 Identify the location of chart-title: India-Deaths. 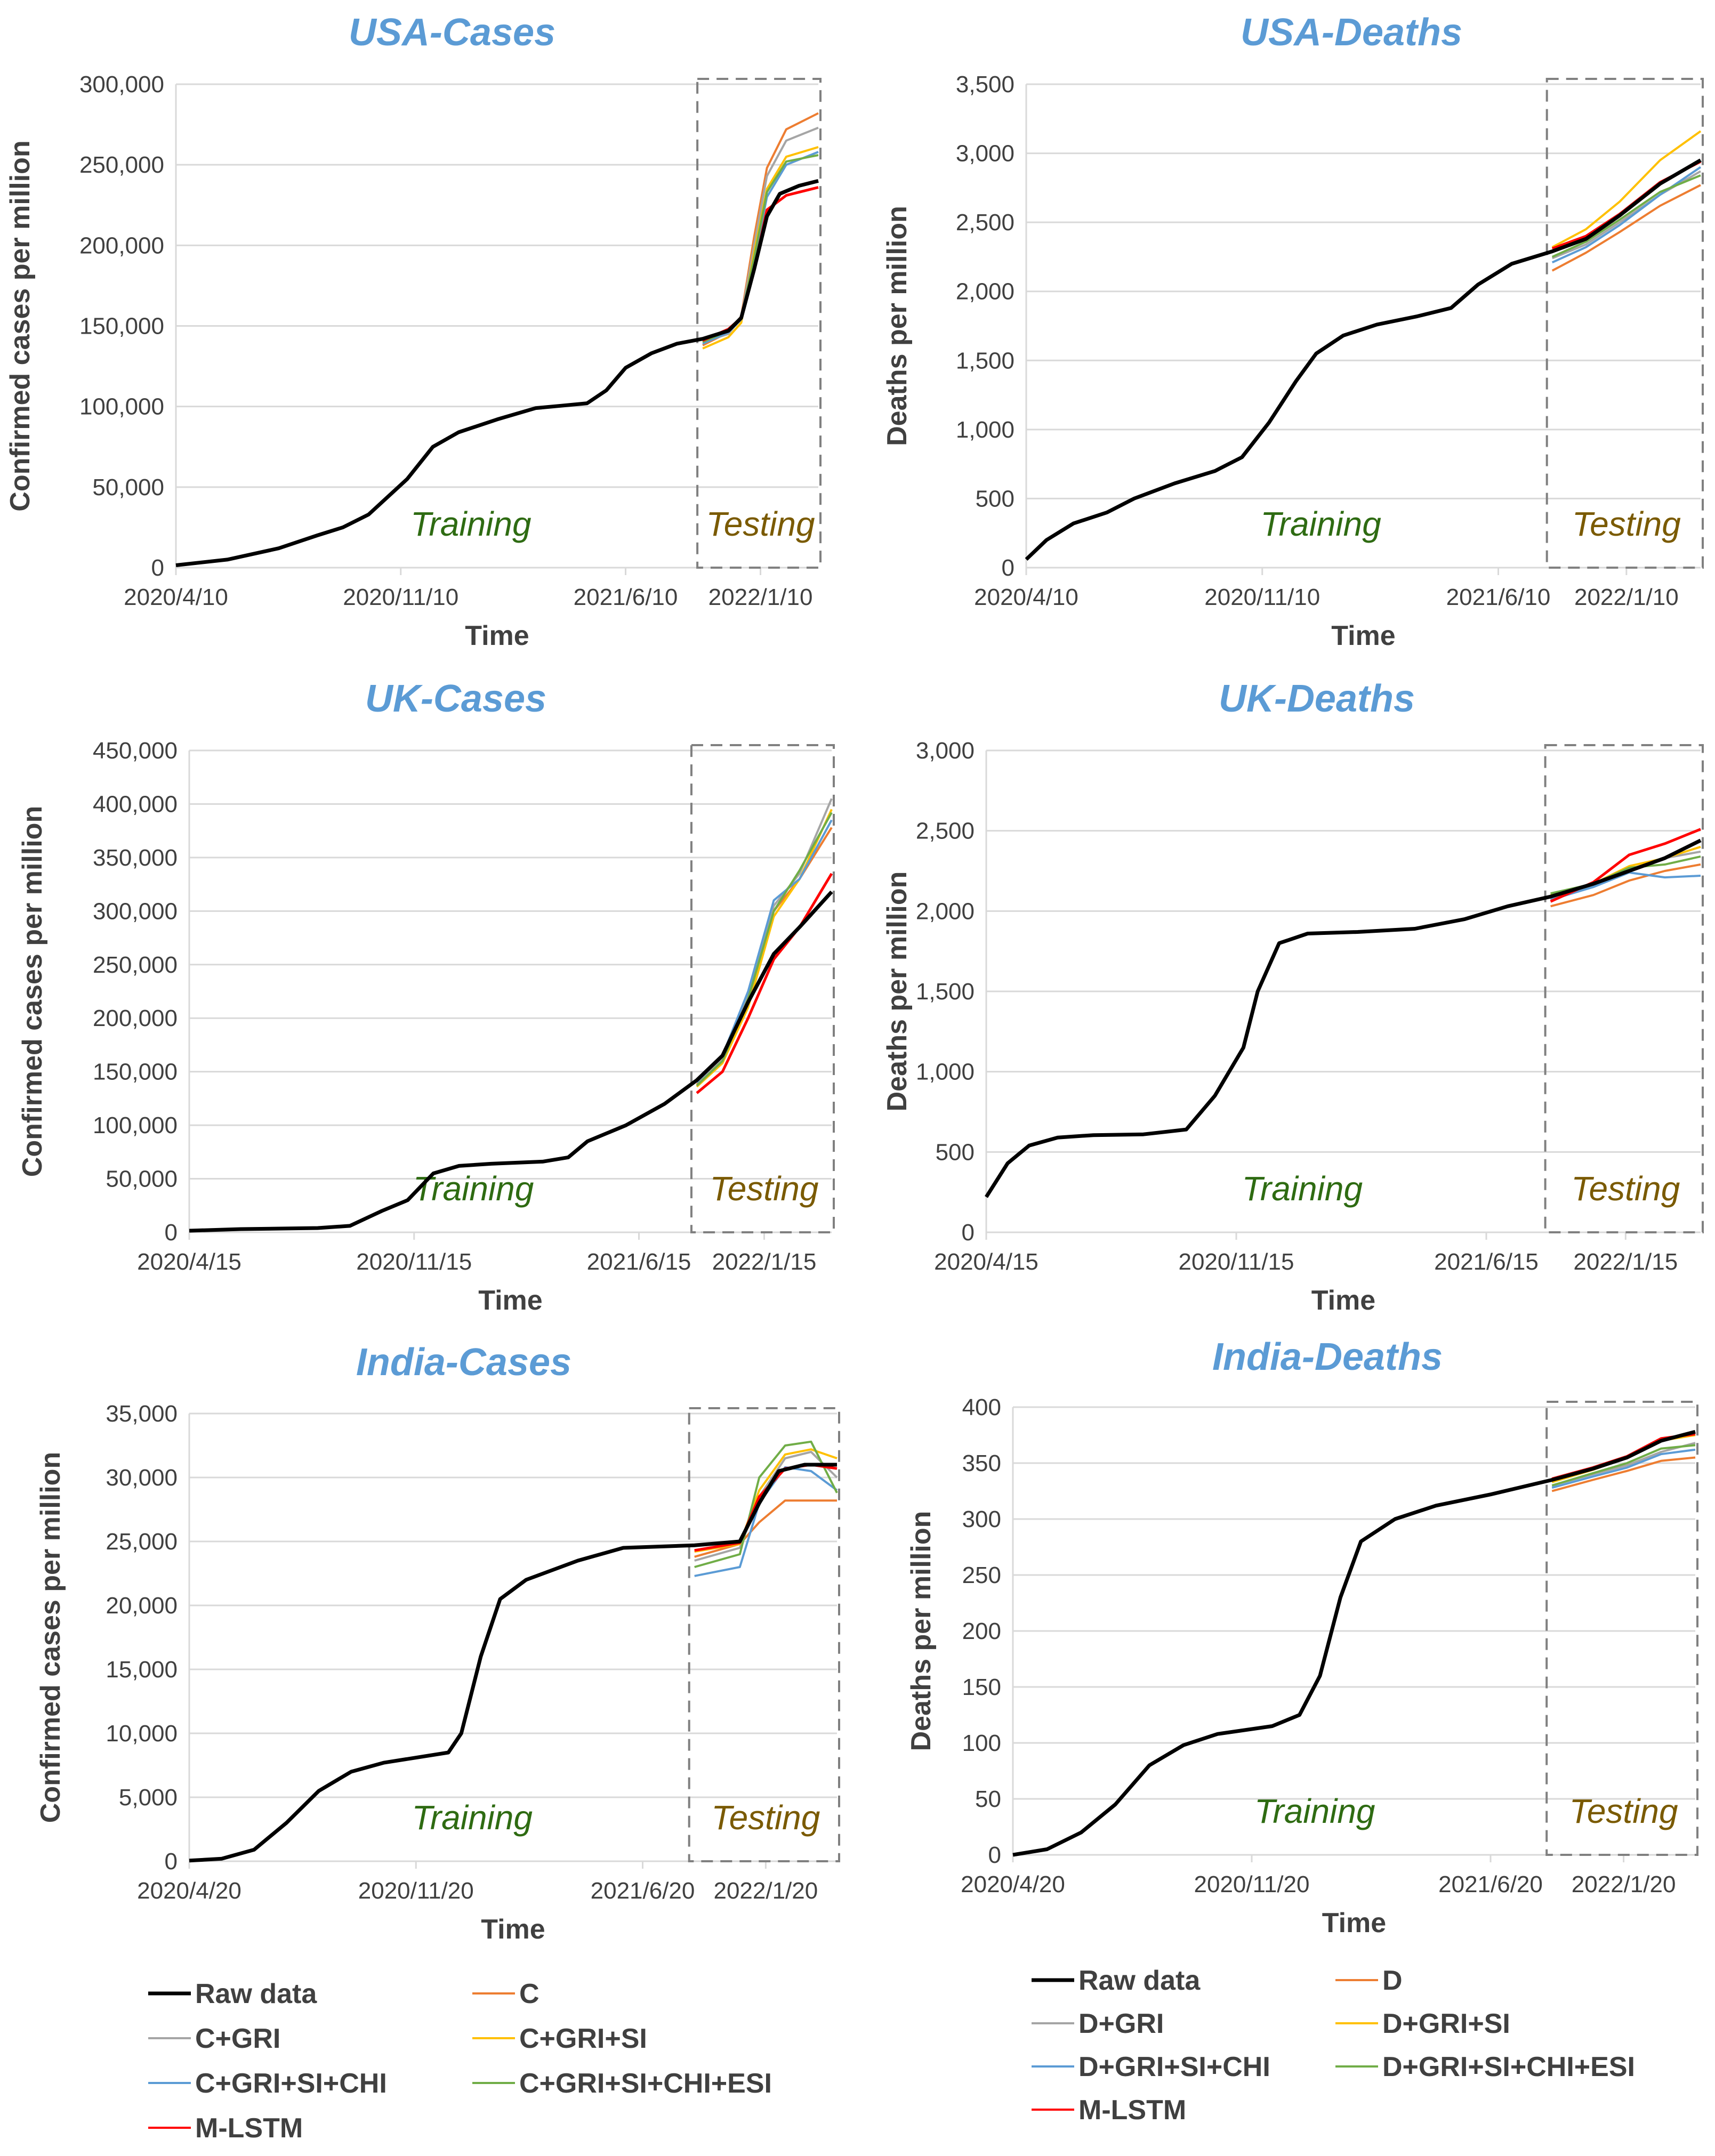
(1327, 1357).